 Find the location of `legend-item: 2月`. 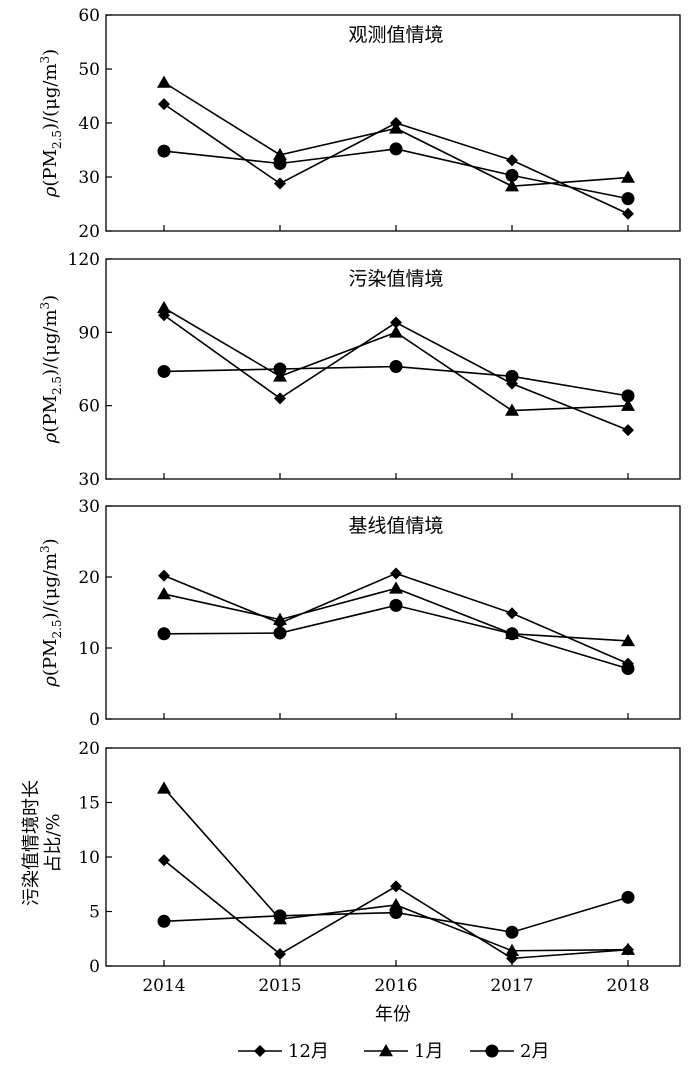

legend-item: 2月 is located at coordinates (509, 1051).